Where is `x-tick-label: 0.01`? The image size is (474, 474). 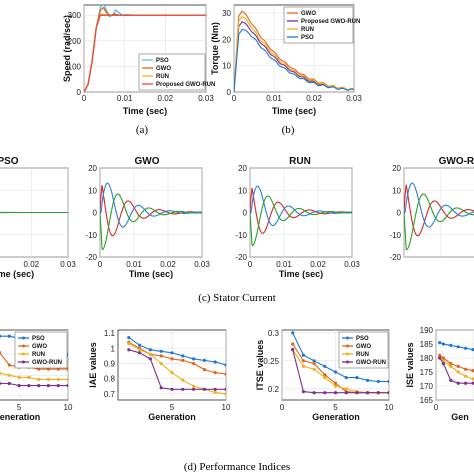 x-tick-label: 0.01 is located at coordinates (134, 264).